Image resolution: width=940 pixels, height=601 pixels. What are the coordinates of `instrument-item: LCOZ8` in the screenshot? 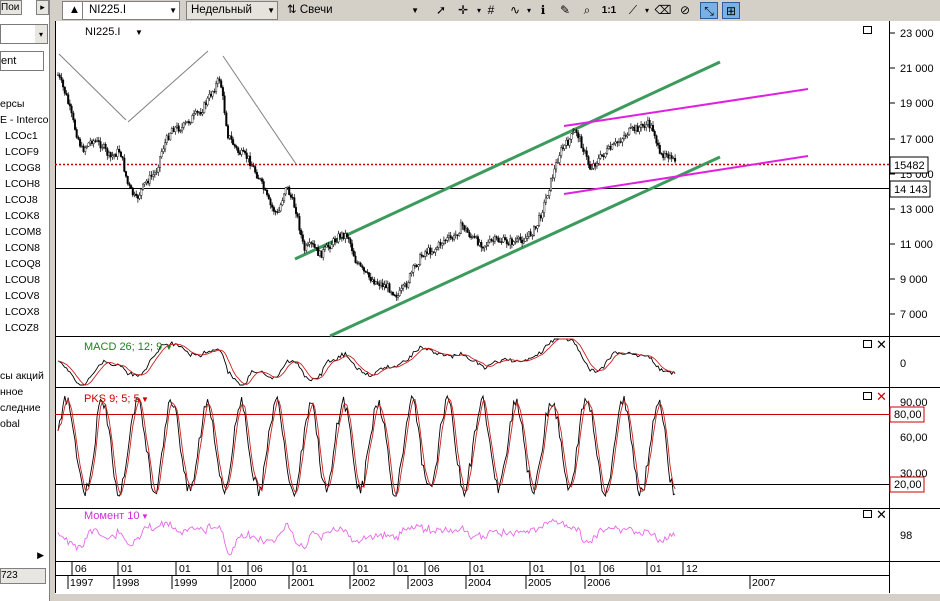 It's located at (22, 328).